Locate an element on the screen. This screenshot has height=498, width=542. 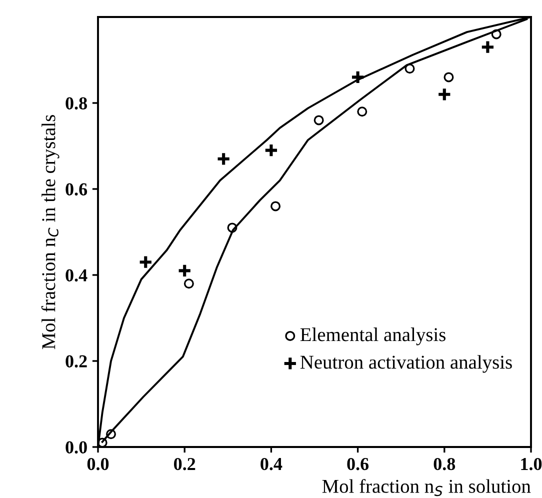
y-tick-label: 0.6 is located at coordinates (77, 189).